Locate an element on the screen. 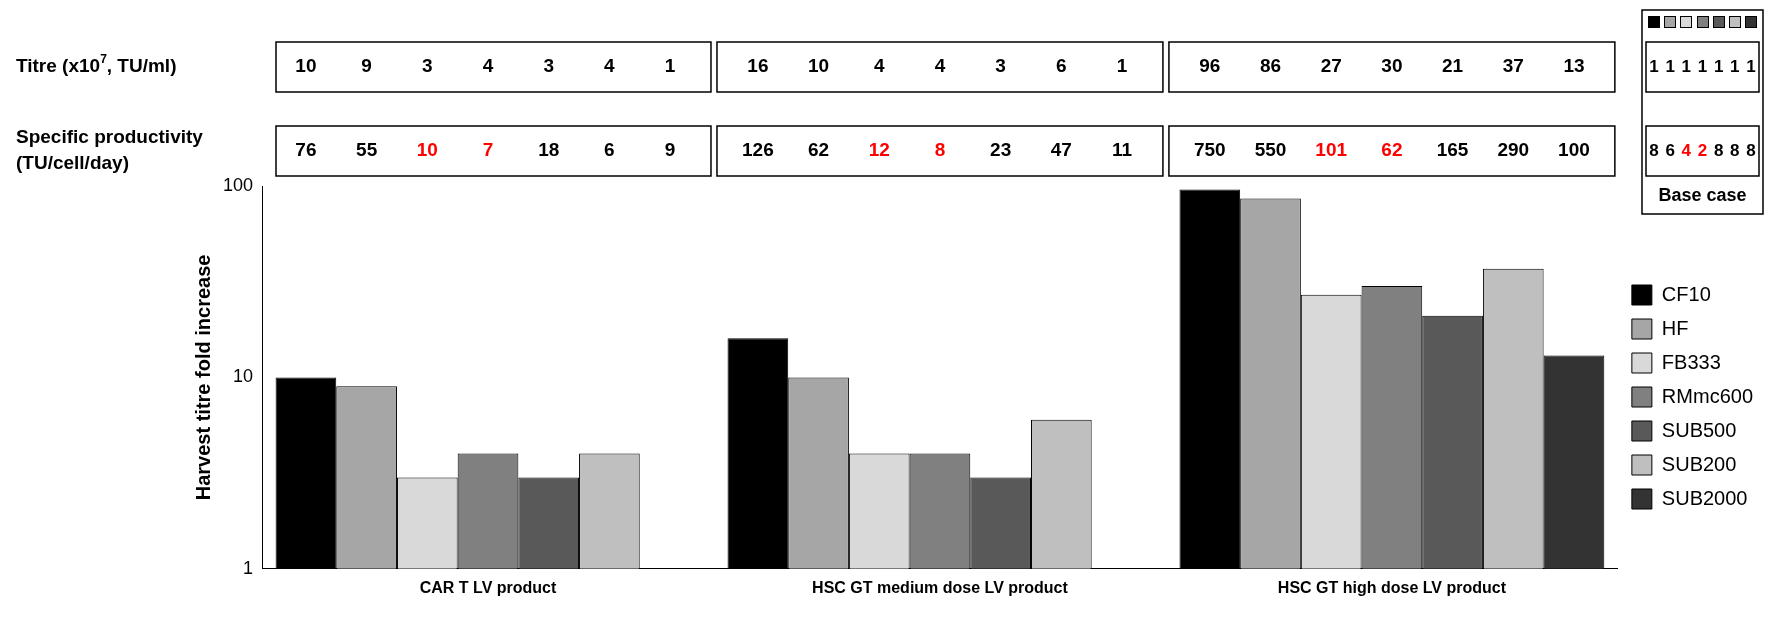 This screenshot has height=620, width=1775. legend-label: RMmc600 is located at coordinates (1707, 395).